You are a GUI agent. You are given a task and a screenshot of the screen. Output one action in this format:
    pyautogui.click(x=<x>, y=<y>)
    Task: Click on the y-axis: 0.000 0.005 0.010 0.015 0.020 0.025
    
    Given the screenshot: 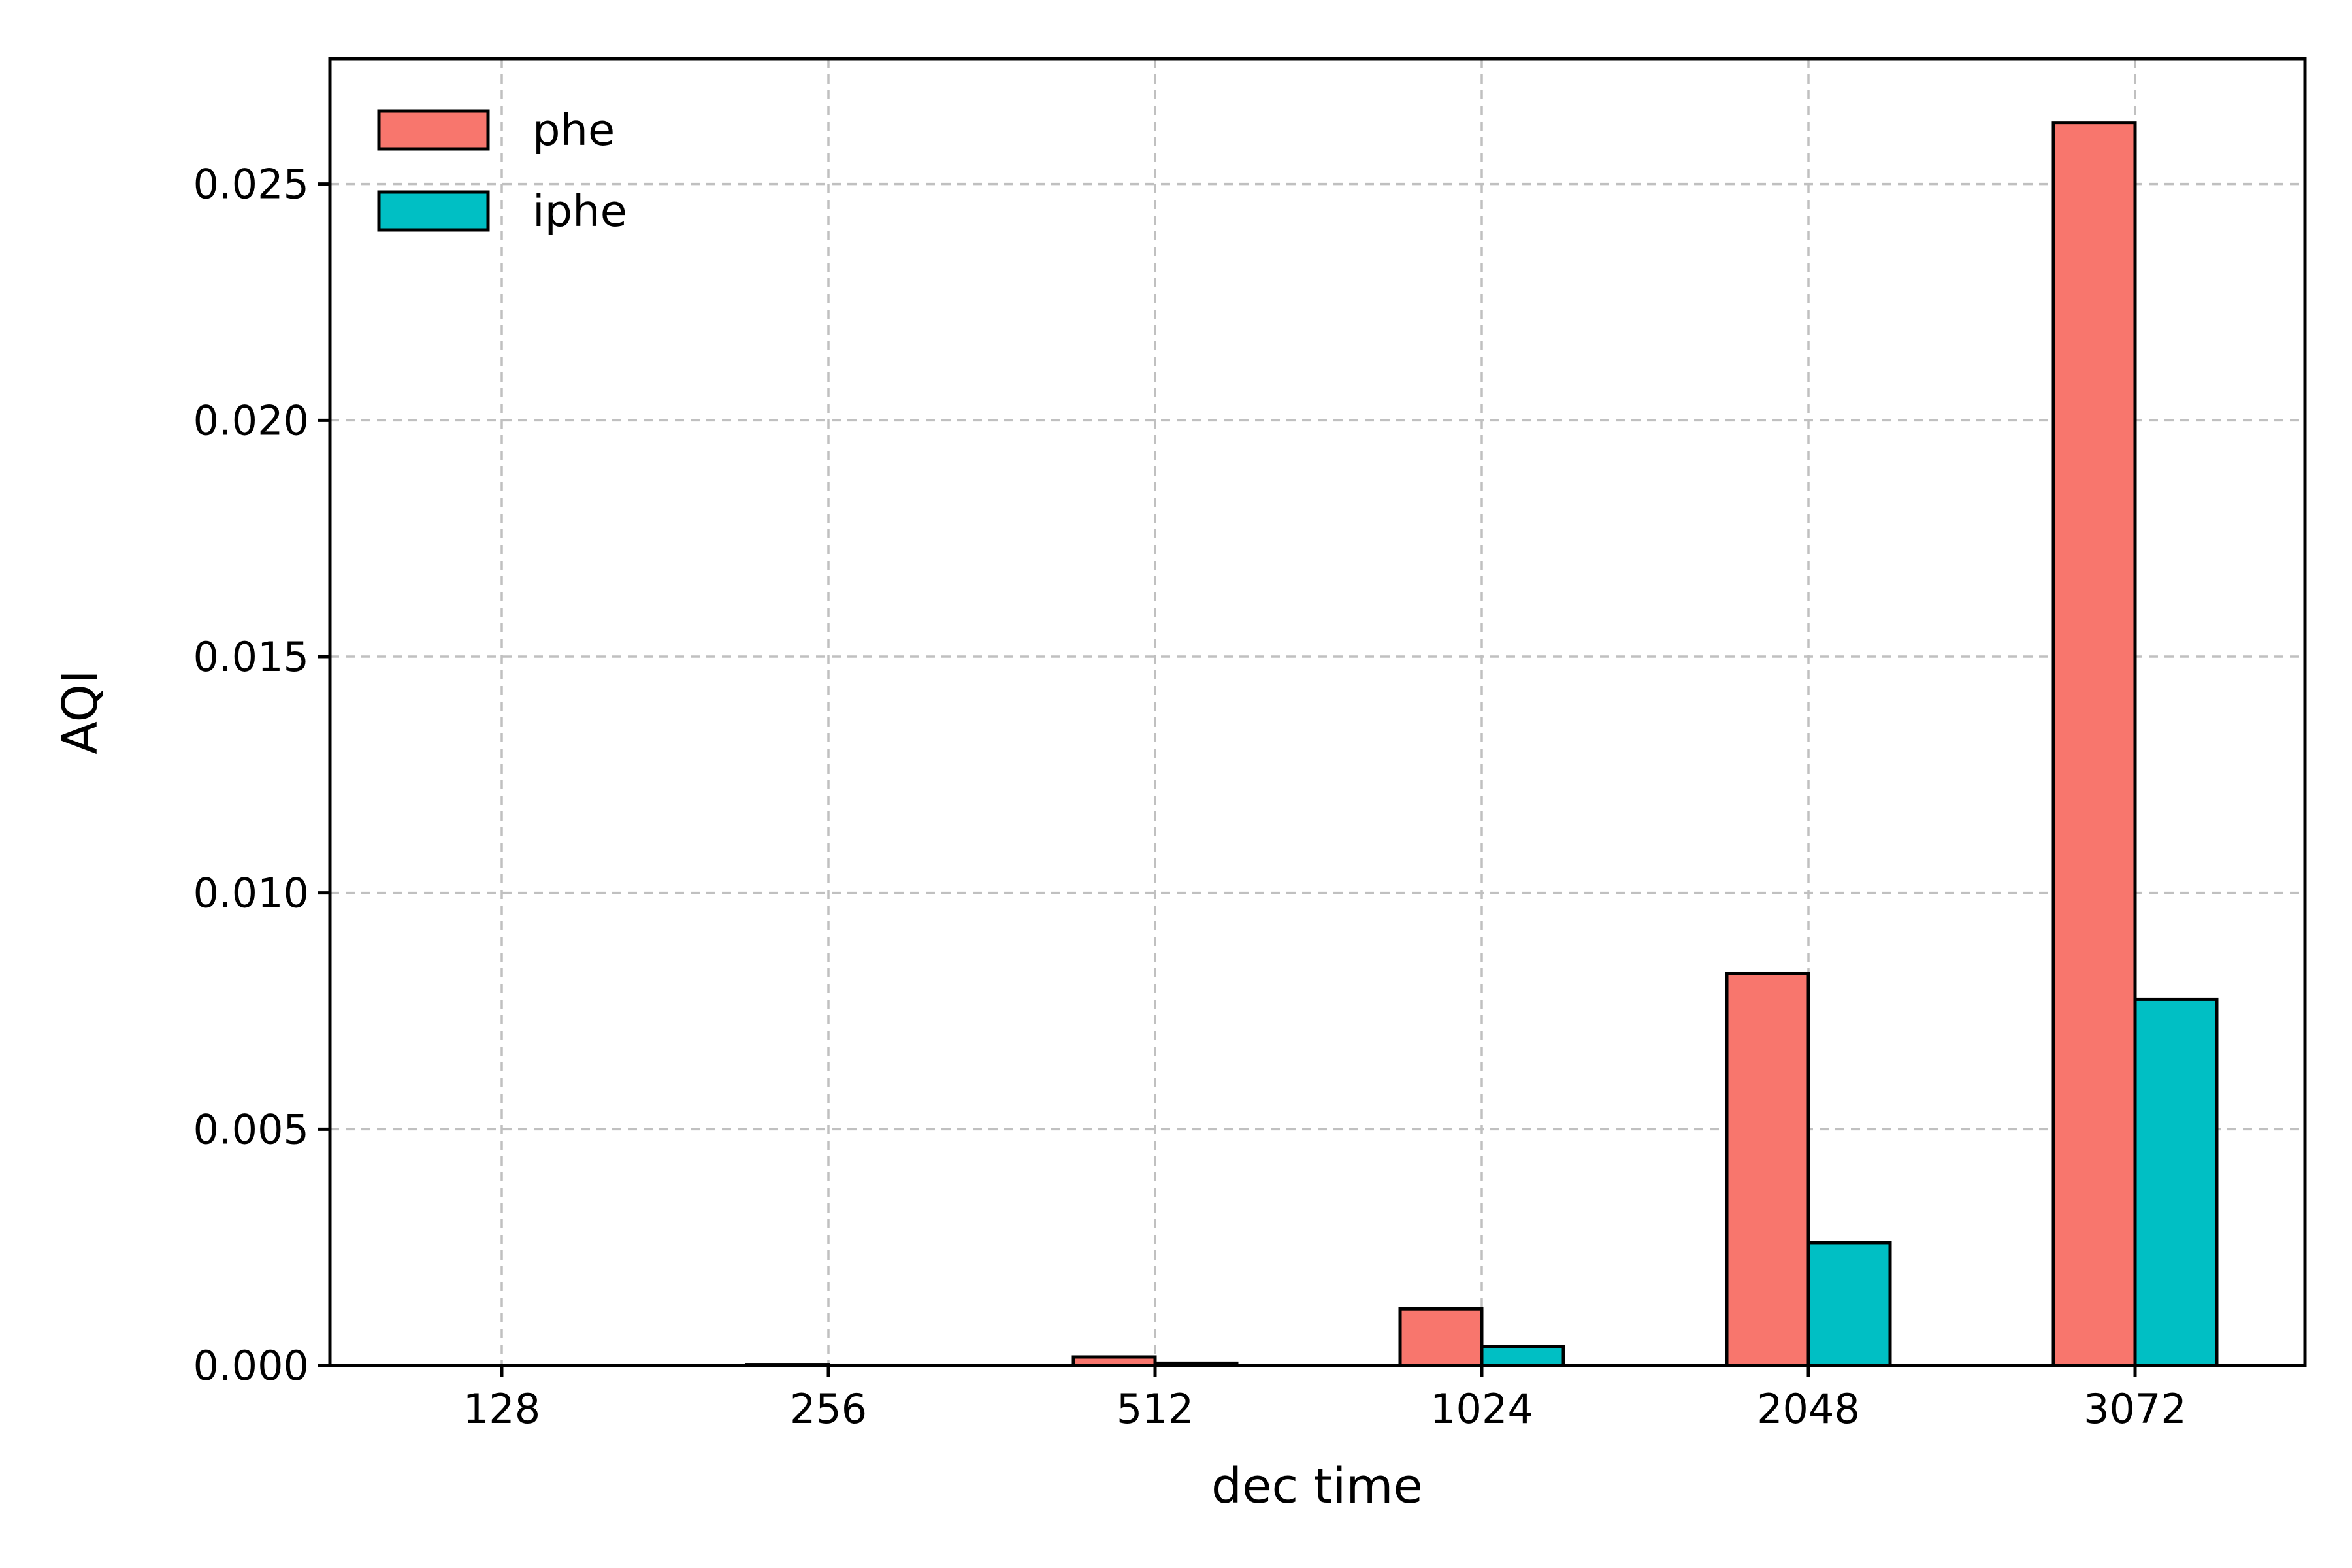 What is the action you would take?
    pyautogui.click(x=261, y=775)
    